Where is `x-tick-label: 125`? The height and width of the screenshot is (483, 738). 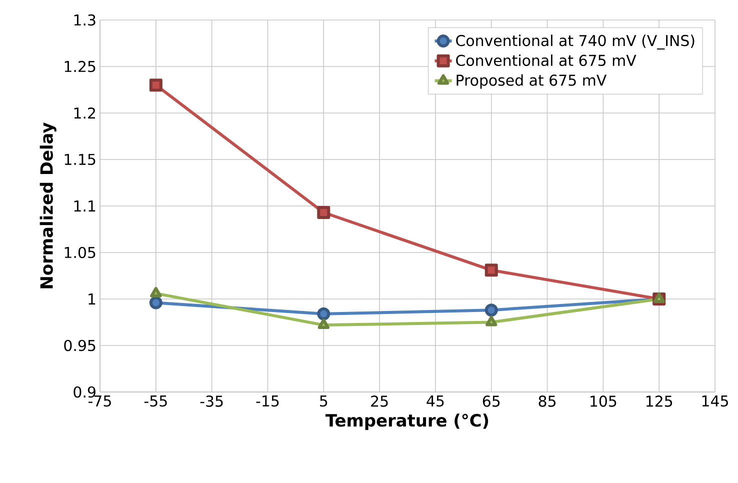 x-tick-label: 125 is located at coordinates (659, 401).